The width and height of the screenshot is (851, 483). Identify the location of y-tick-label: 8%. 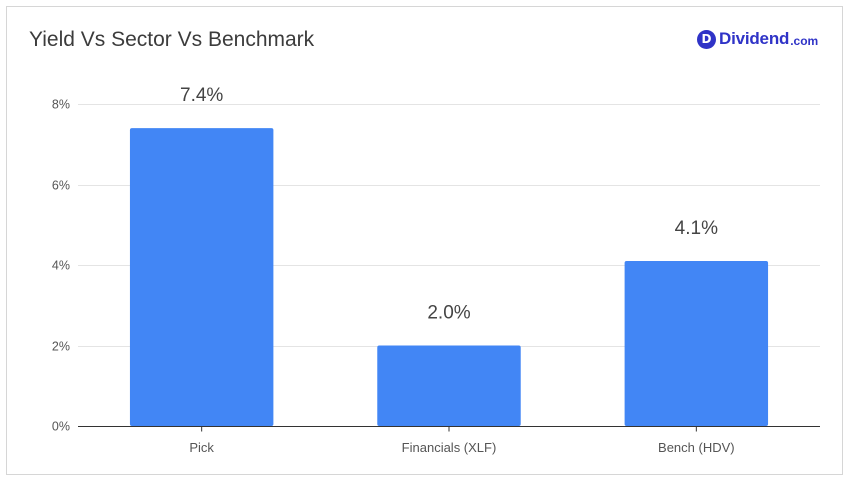
(61, 105).